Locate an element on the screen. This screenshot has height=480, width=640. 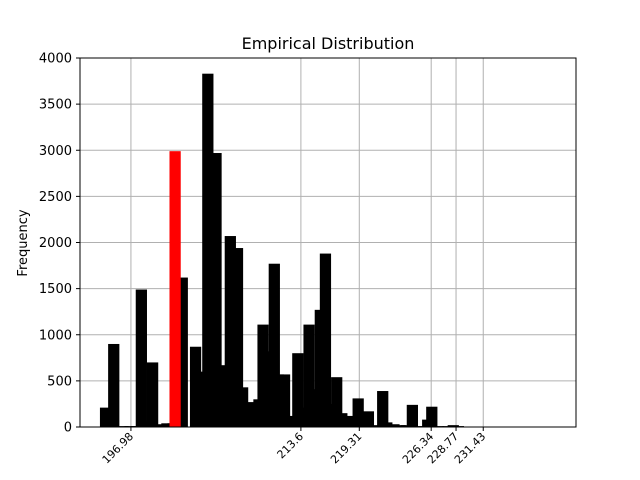
x-tick-label: 213.6 is located at coordinates (290, 445).